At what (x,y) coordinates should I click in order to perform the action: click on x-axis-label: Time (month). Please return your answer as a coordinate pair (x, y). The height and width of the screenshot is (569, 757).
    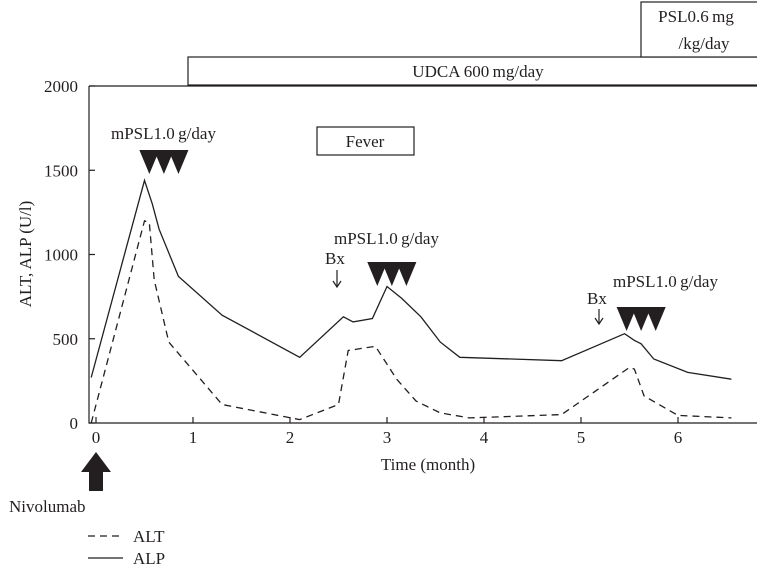
    Looking at the image, I should click on (428, 464).